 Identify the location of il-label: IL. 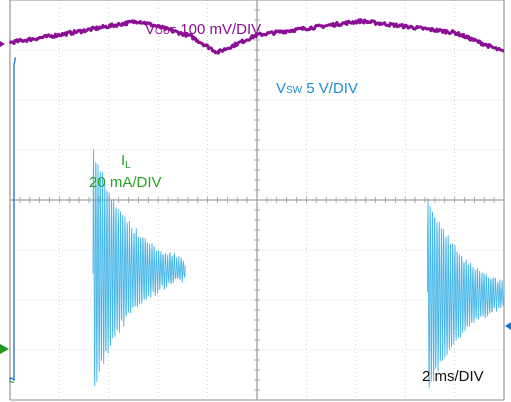
(126, 161).